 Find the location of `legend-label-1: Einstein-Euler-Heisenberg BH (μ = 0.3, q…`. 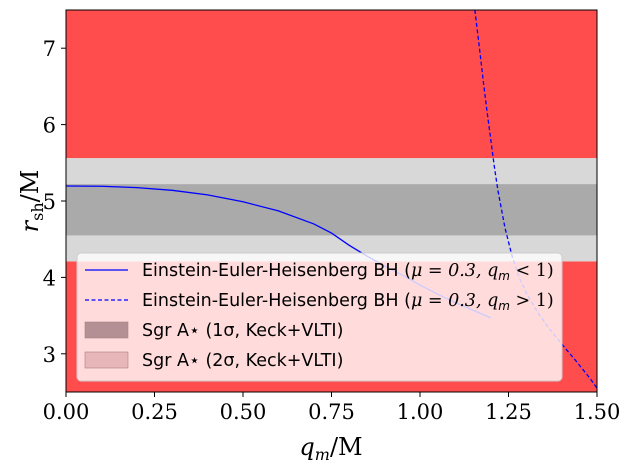

legend-label-1: Einstein-Euler-Heisenberg BH (μ = 0.3, q… is located at coordinates (348, 302).